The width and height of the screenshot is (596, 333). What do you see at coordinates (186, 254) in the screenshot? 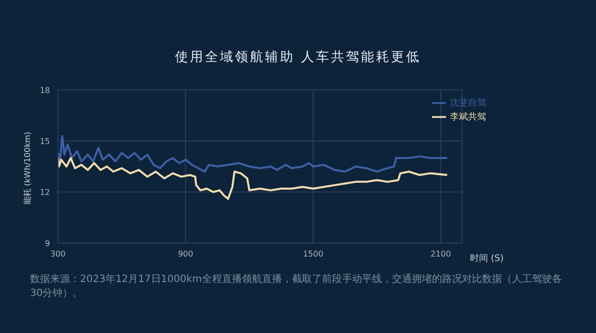
I see `x-tick-label: 900` at bounding box center [186, 254].